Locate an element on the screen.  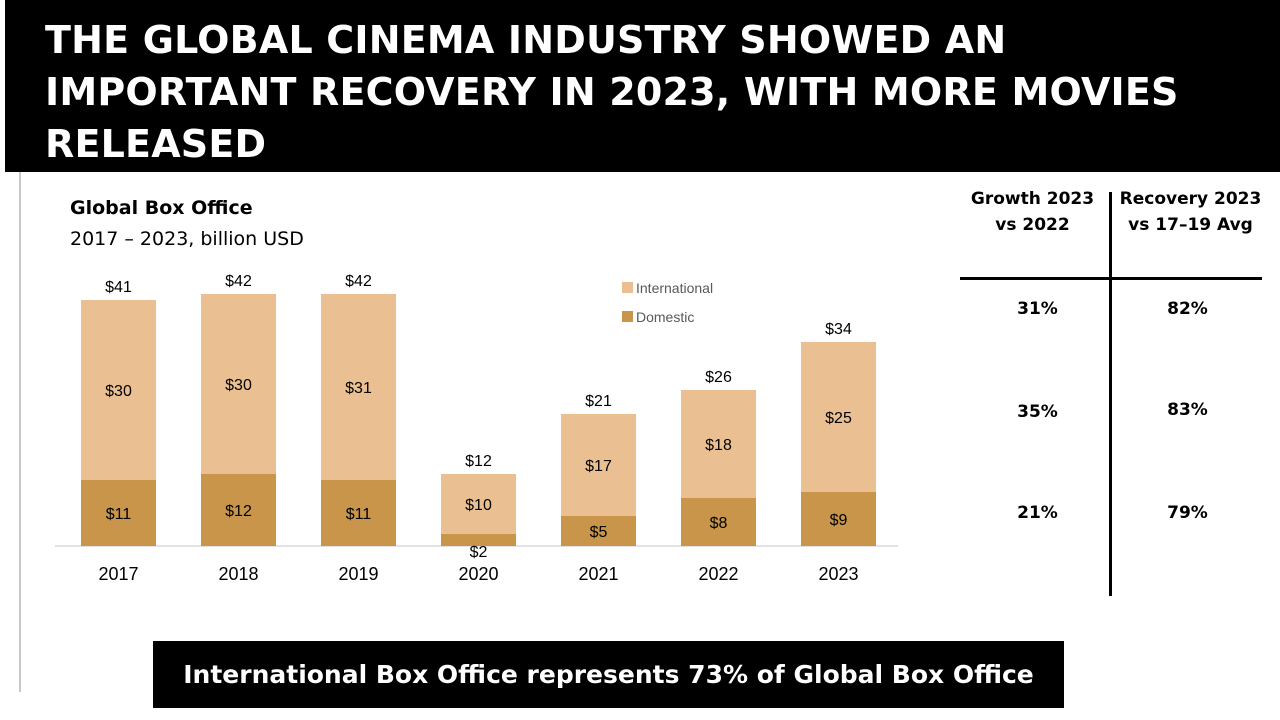
label-total-2018: $42 is located at coordinates (238, 281).